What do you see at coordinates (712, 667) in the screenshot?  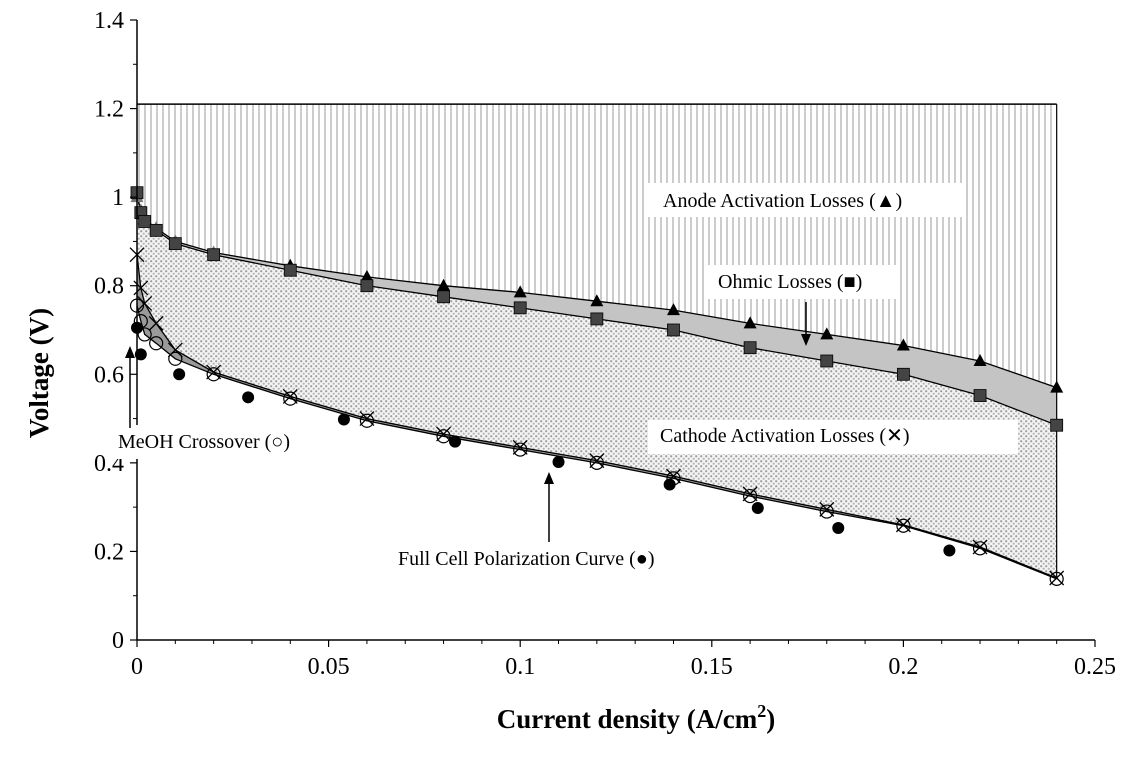 I see `x-tick-label: 0.15` at bounding box center [712, 667].